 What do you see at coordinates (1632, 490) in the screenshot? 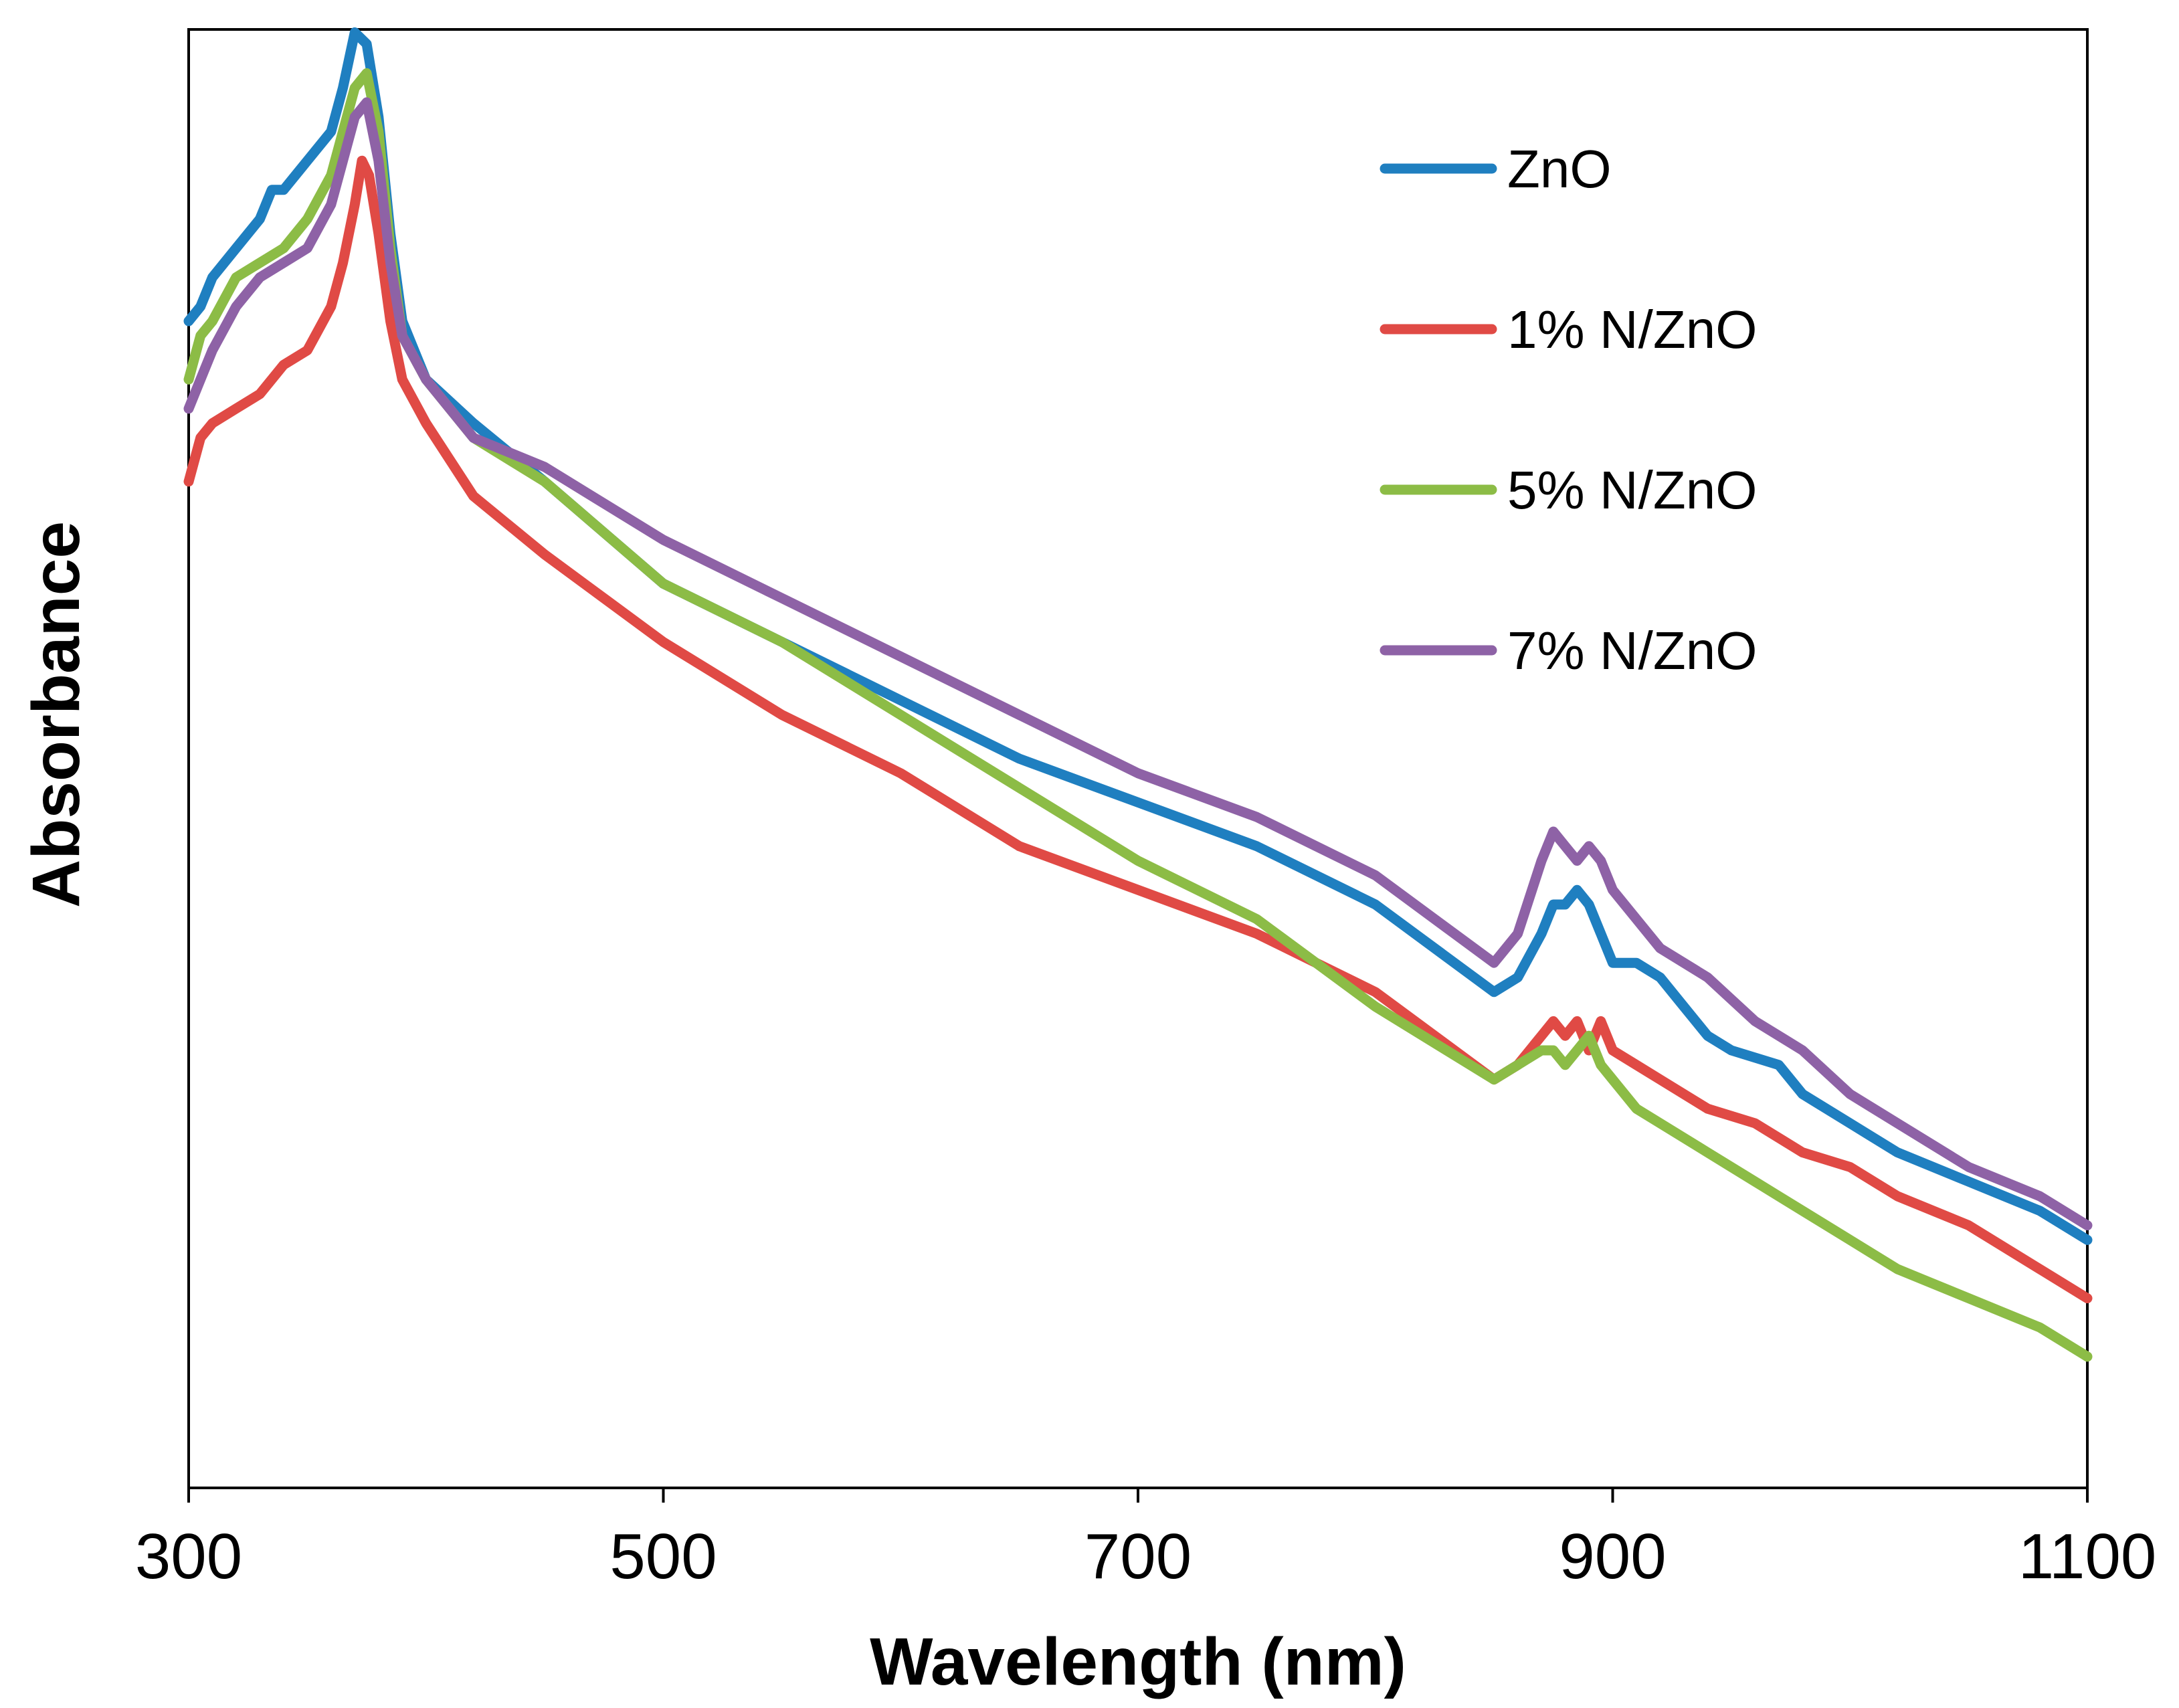
I see `legend-label-5-n-zno: 5% N/ZnO` at bounding box center [1632, 490].